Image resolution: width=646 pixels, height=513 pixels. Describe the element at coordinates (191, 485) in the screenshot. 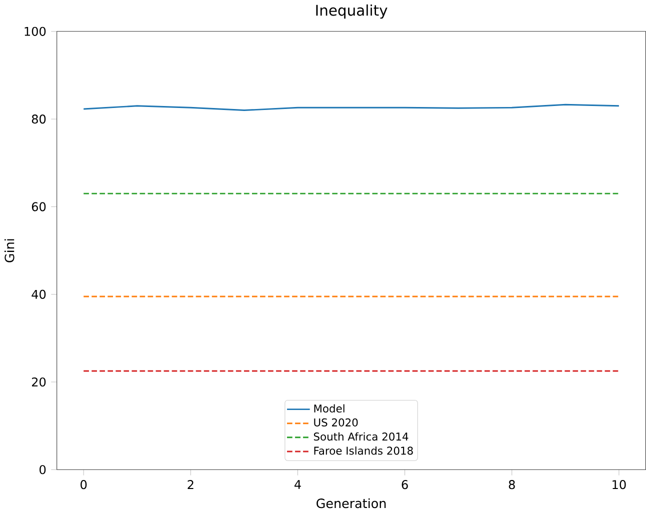

I see `x-tick-label: 2` at that location.